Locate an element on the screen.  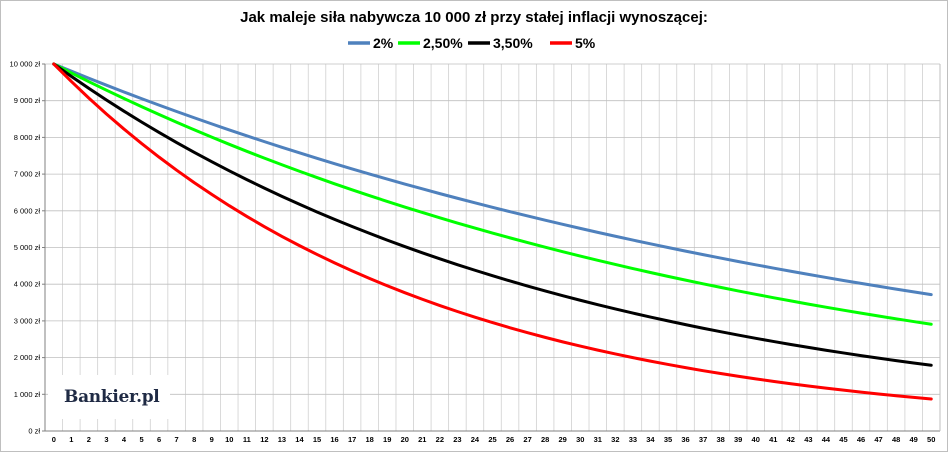
legend-label: 5% is located at coordinates (585, 43).